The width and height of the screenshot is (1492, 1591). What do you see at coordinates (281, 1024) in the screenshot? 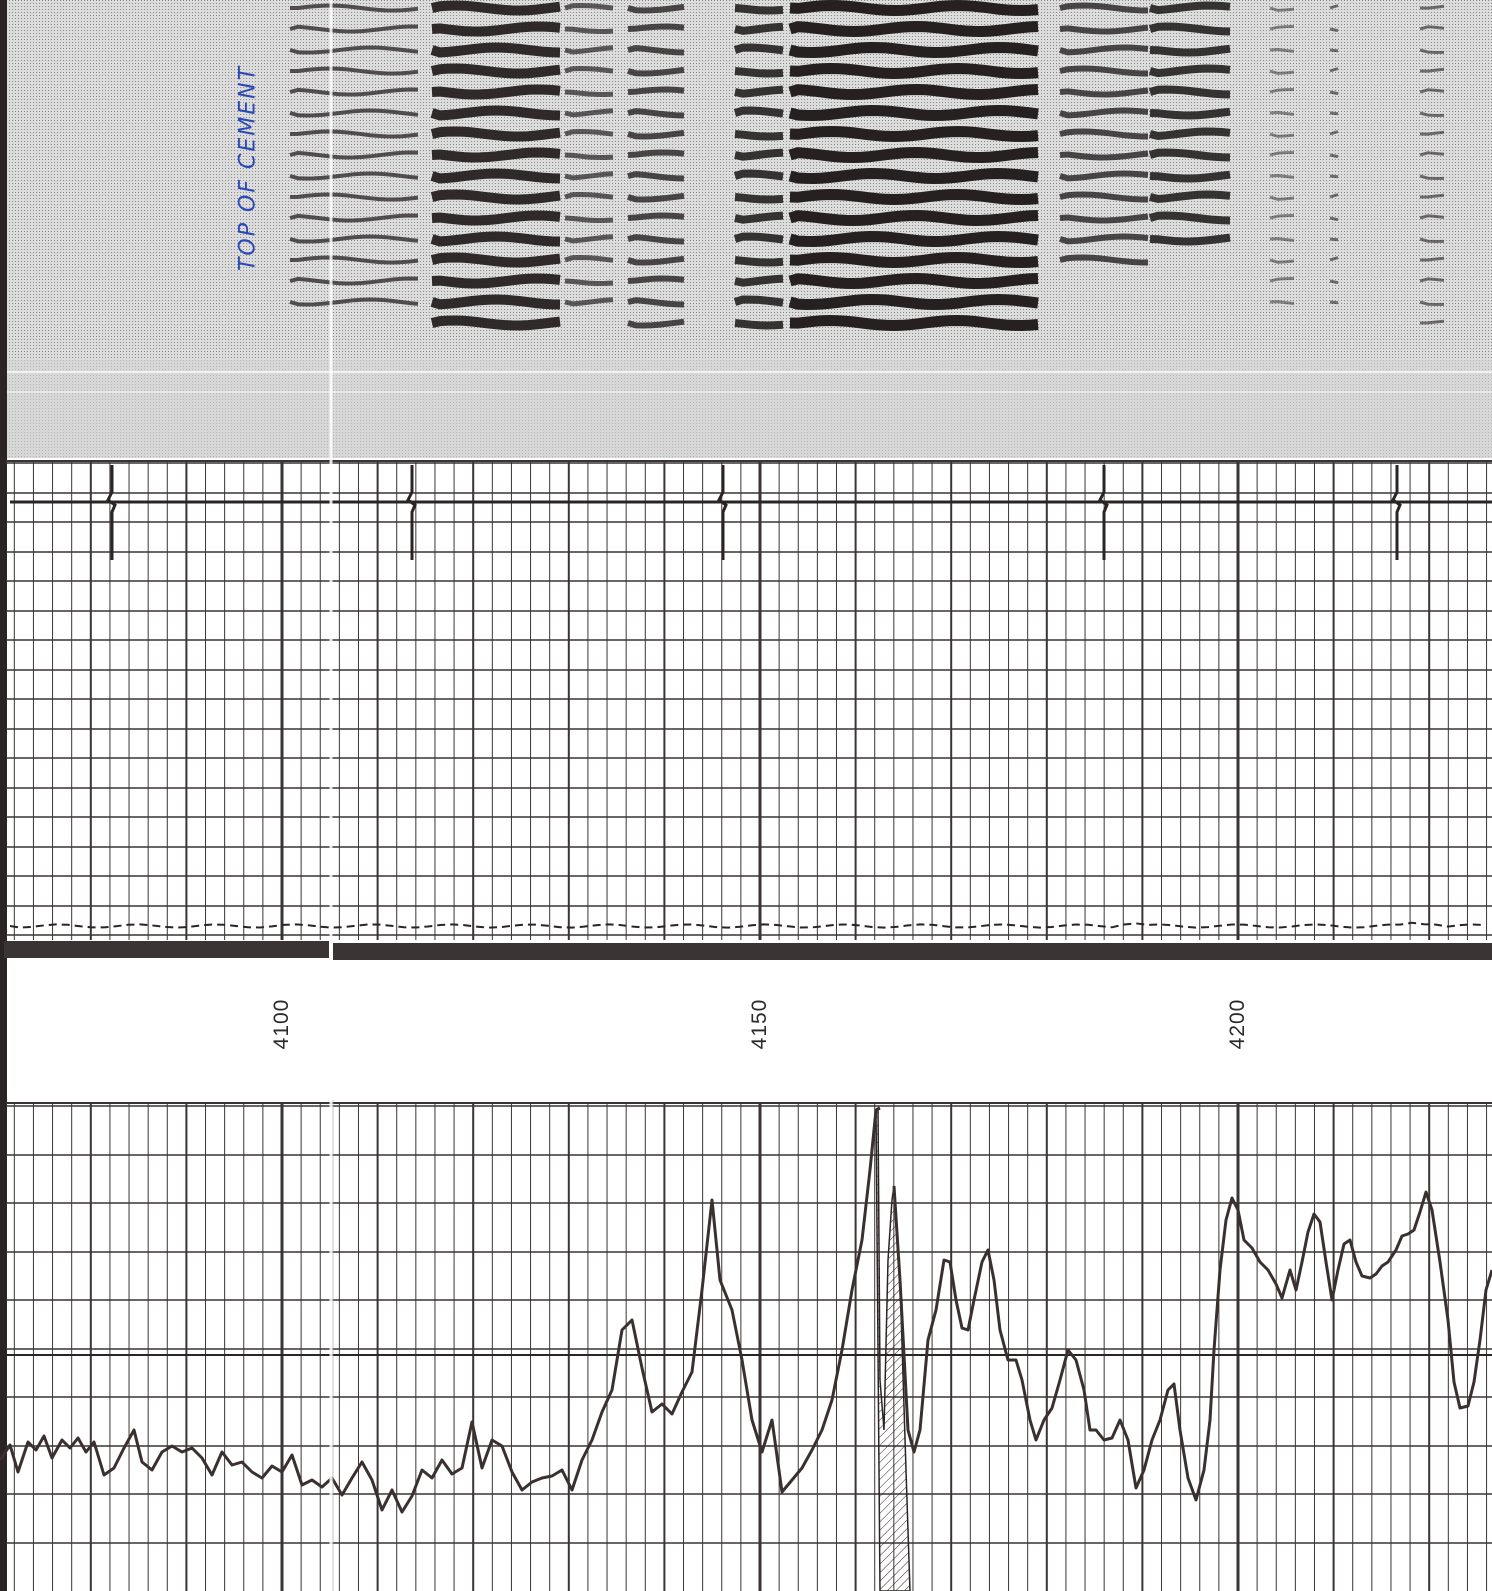
I see `depth-label-4100: 4100` at bounding box center [281, 1024].